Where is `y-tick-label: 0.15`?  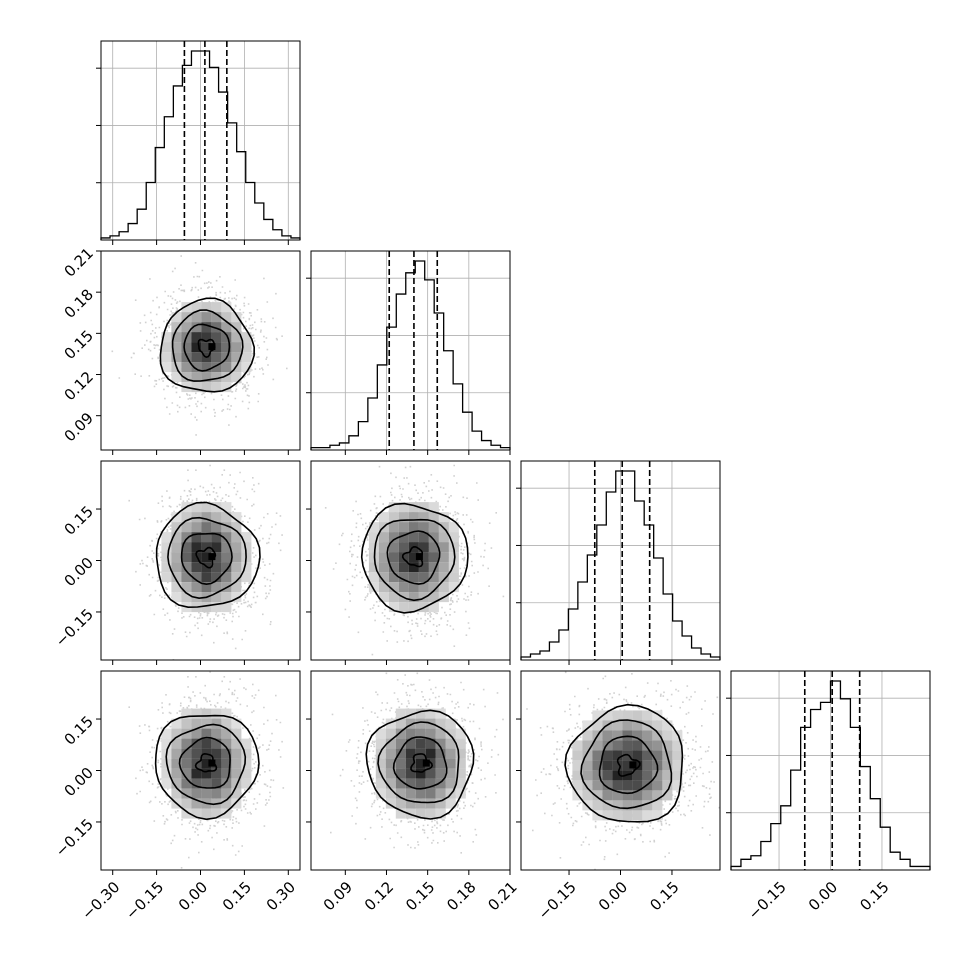 y-tick-label: 0.15 is located at coordinates (79, 730).